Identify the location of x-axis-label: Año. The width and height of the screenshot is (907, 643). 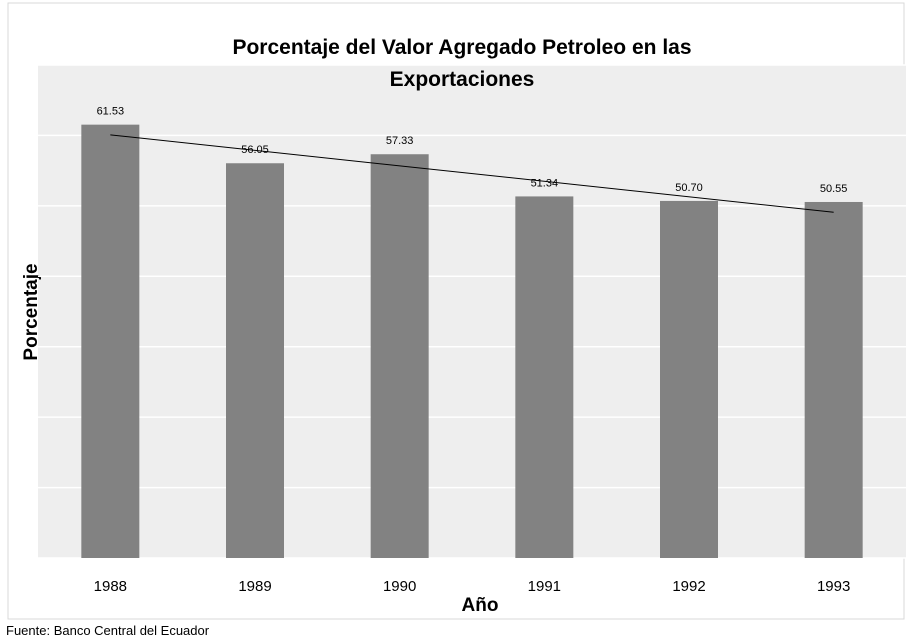
(480, 605).